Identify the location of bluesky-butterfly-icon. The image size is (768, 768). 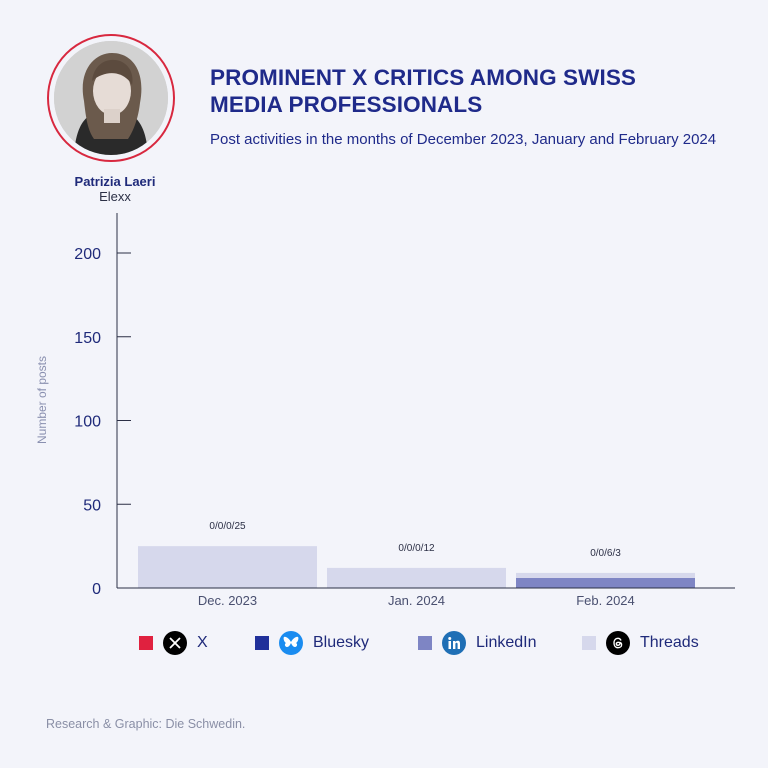
(291, 643).